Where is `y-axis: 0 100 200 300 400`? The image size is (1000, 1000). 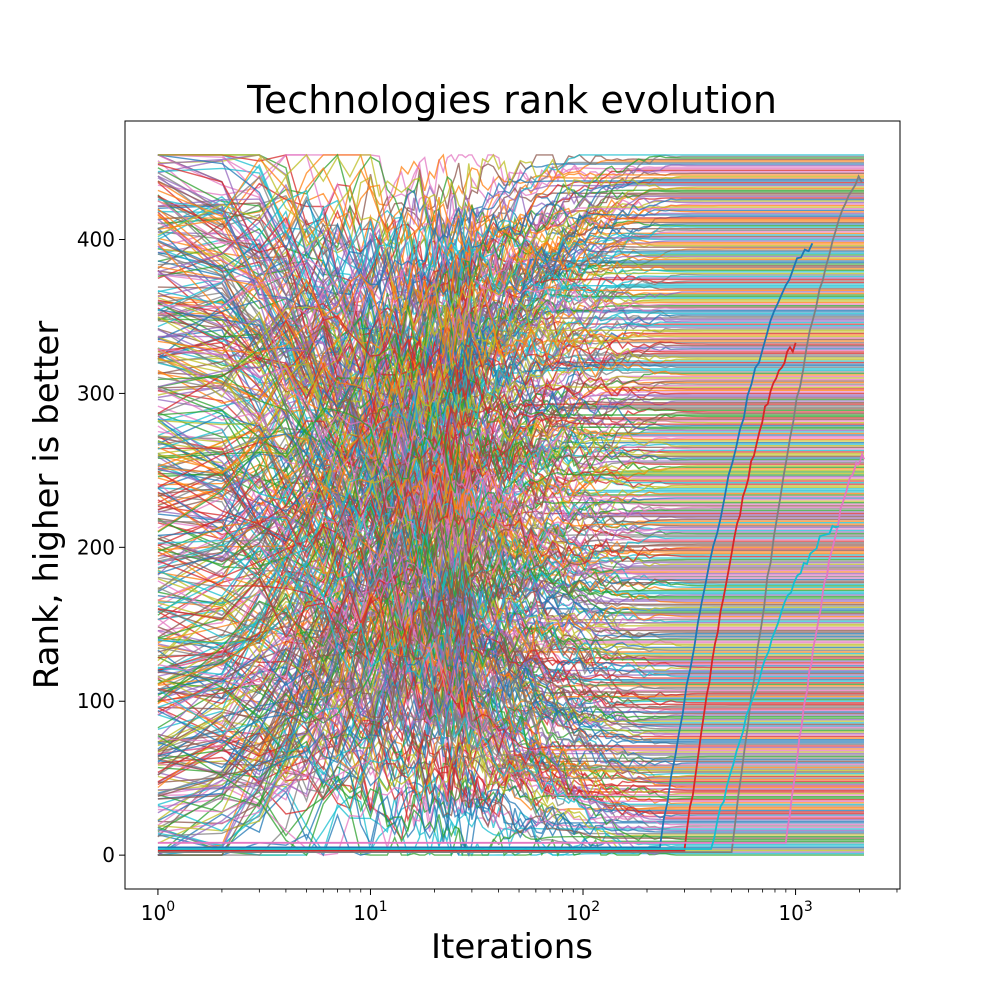 y-axis: 0 100 200 300 400 is located at coordinates (101, 547).